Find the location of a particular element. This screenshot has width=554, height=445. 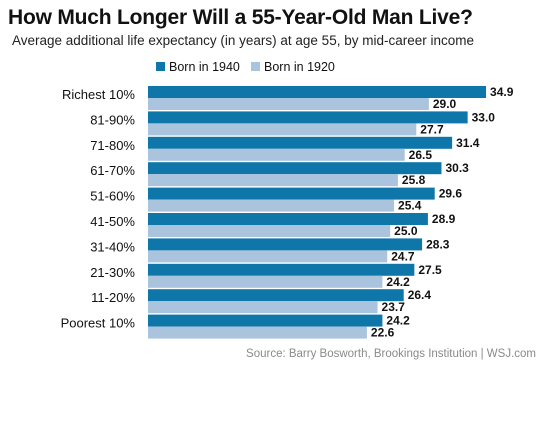

category-label: 31-40% is located at coordinates (112, 246).